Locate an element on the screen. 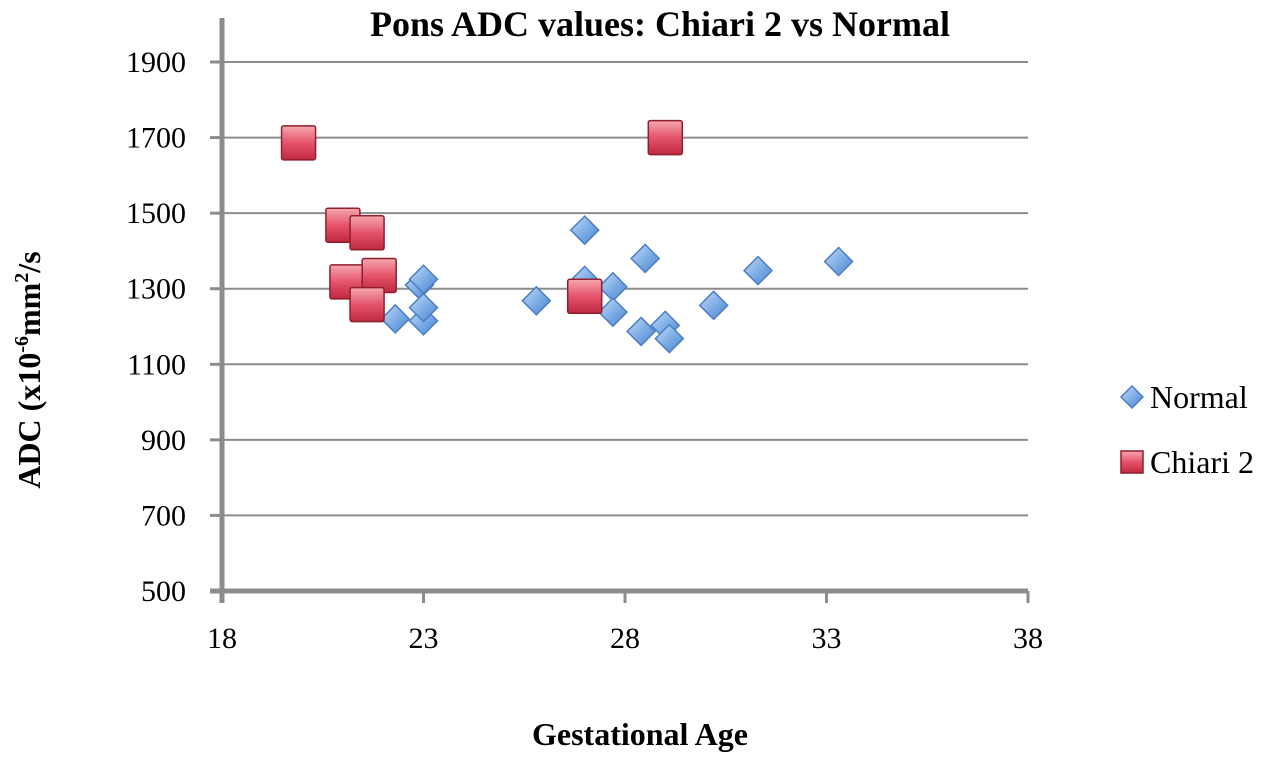 This screenshot has width=1280, height=761. y-tick-label: 1100 is located at coordinates (156, 364).